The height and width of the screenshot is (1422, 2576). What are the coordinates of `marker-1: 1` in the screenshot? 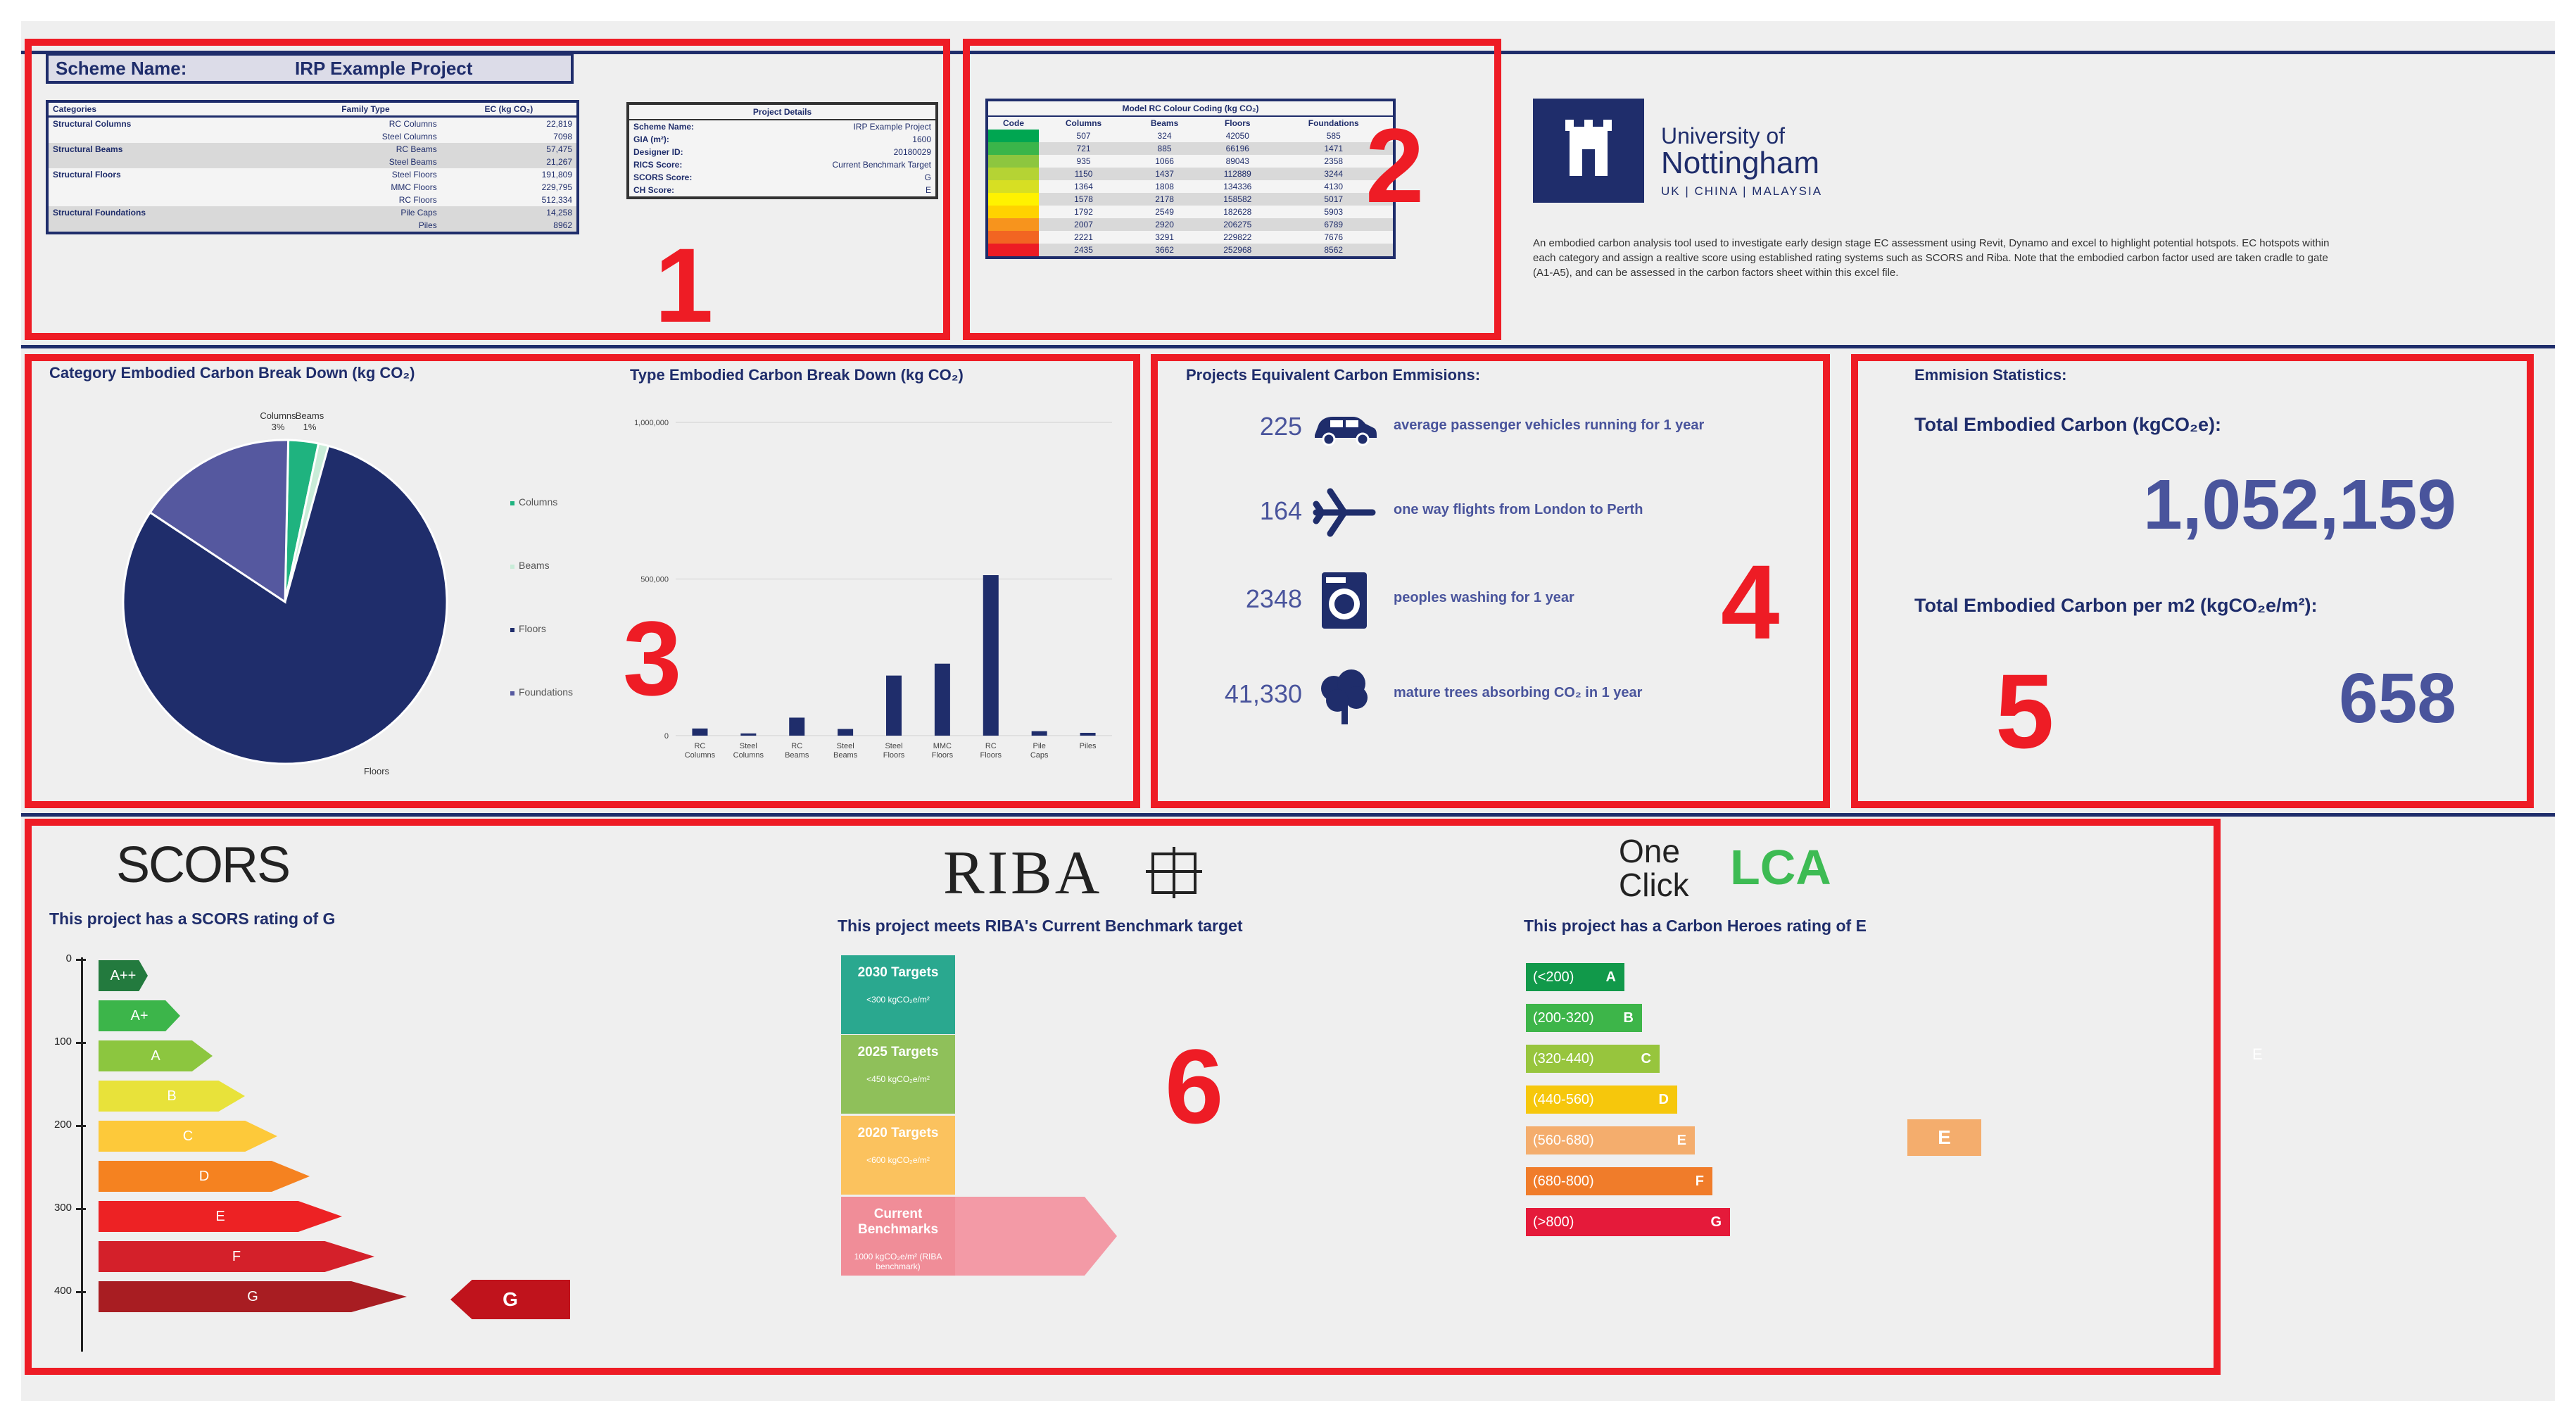 It's located at (684, 285).